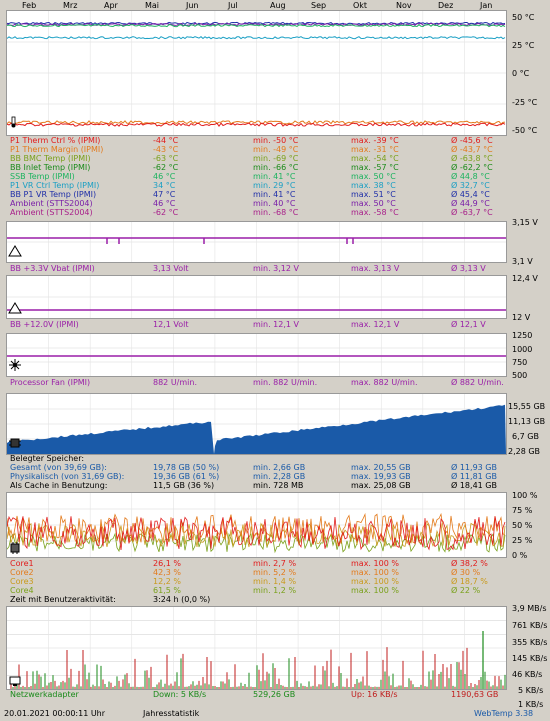 Image resolution: width=550 pixels, height=721 pixels. Describe the element at coordinates (55, 140) in the screenshot. I see `legend-name: P1 Therm Ctrl % (IPMI)` at that location.